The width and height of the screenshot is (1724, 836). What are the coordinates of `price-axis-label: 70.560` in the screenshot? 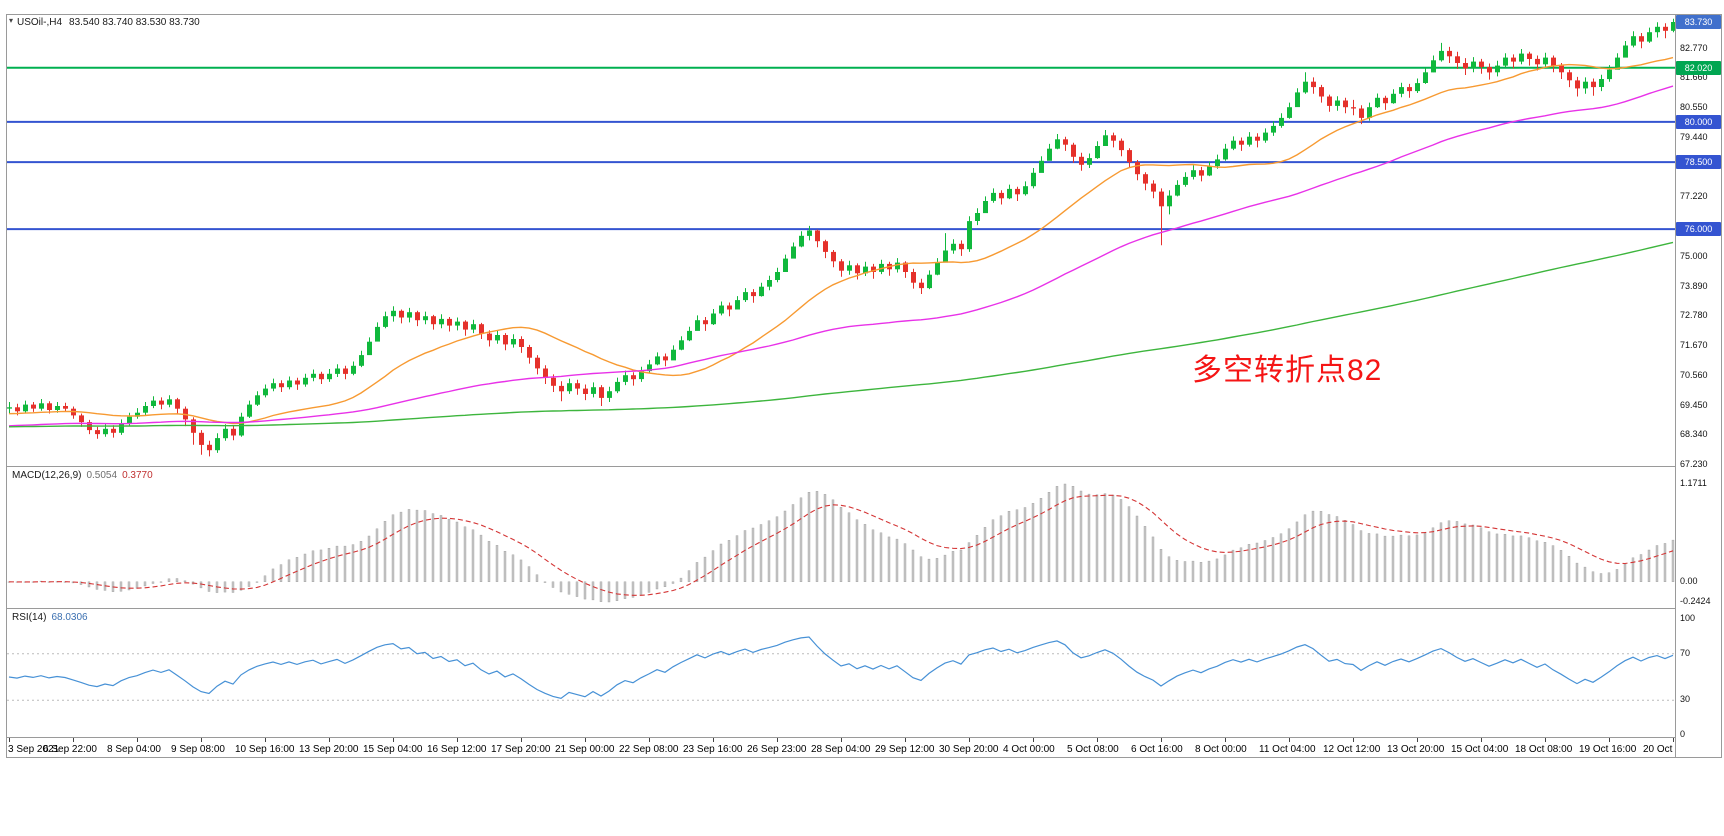 It's located at (1694, 375).